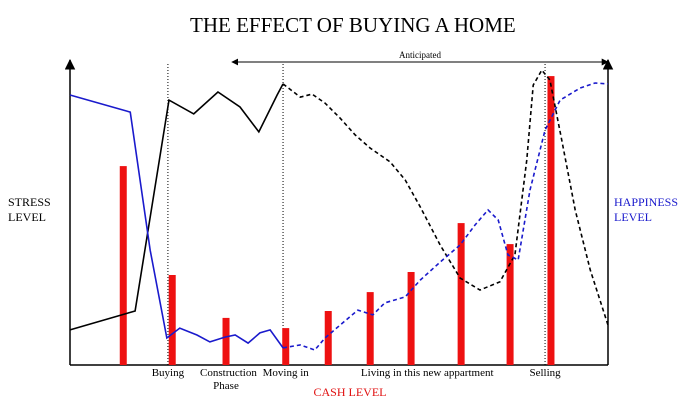  Describe the element at coordinates (350, 392) in the screenshot. I see `x-axis-label: CASH LEVEL` at that location.